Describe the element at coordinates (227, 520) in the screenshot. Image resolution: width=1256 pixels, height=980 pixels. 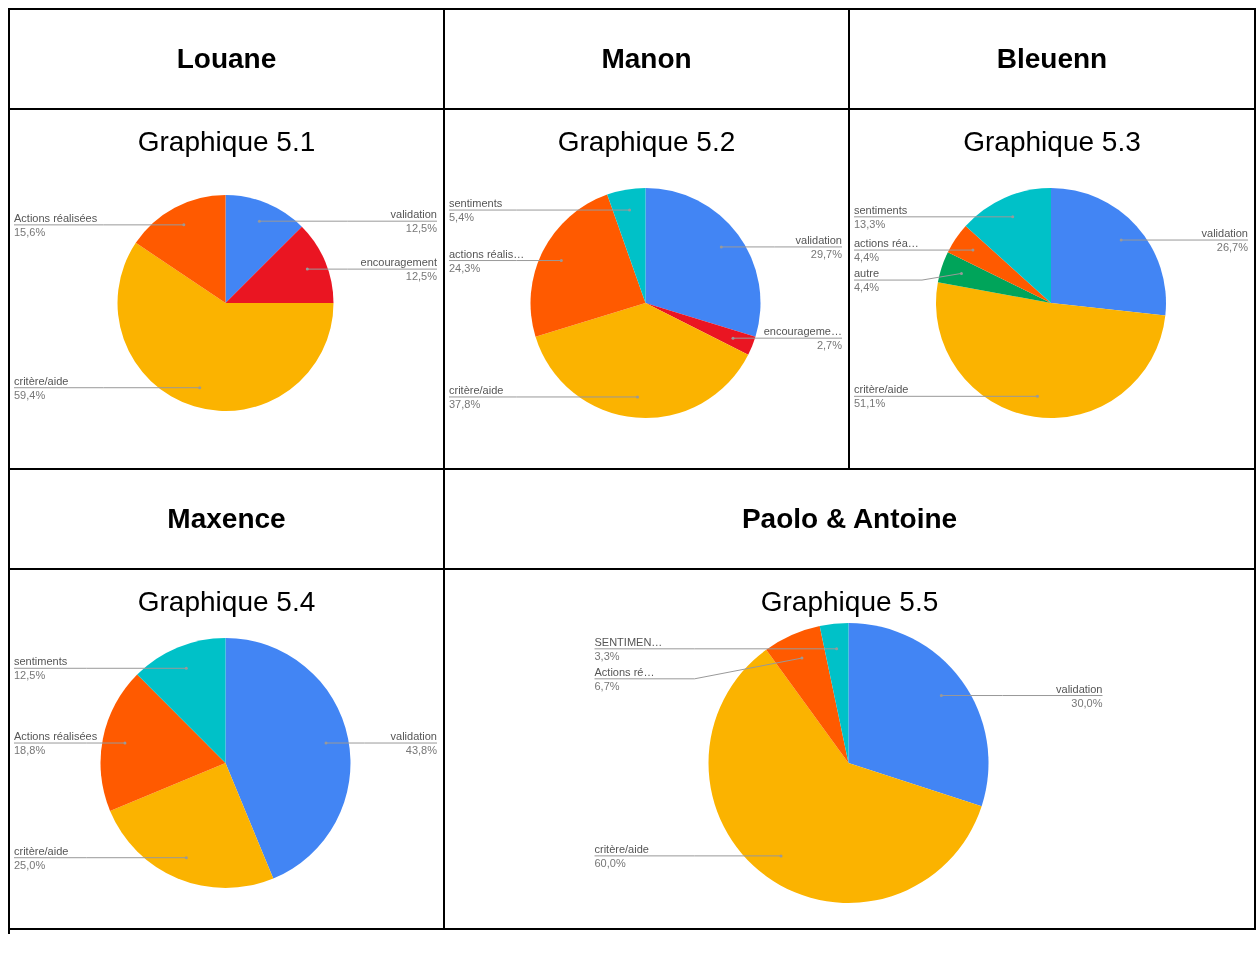
I see `chart-title: Maxence` at that location.